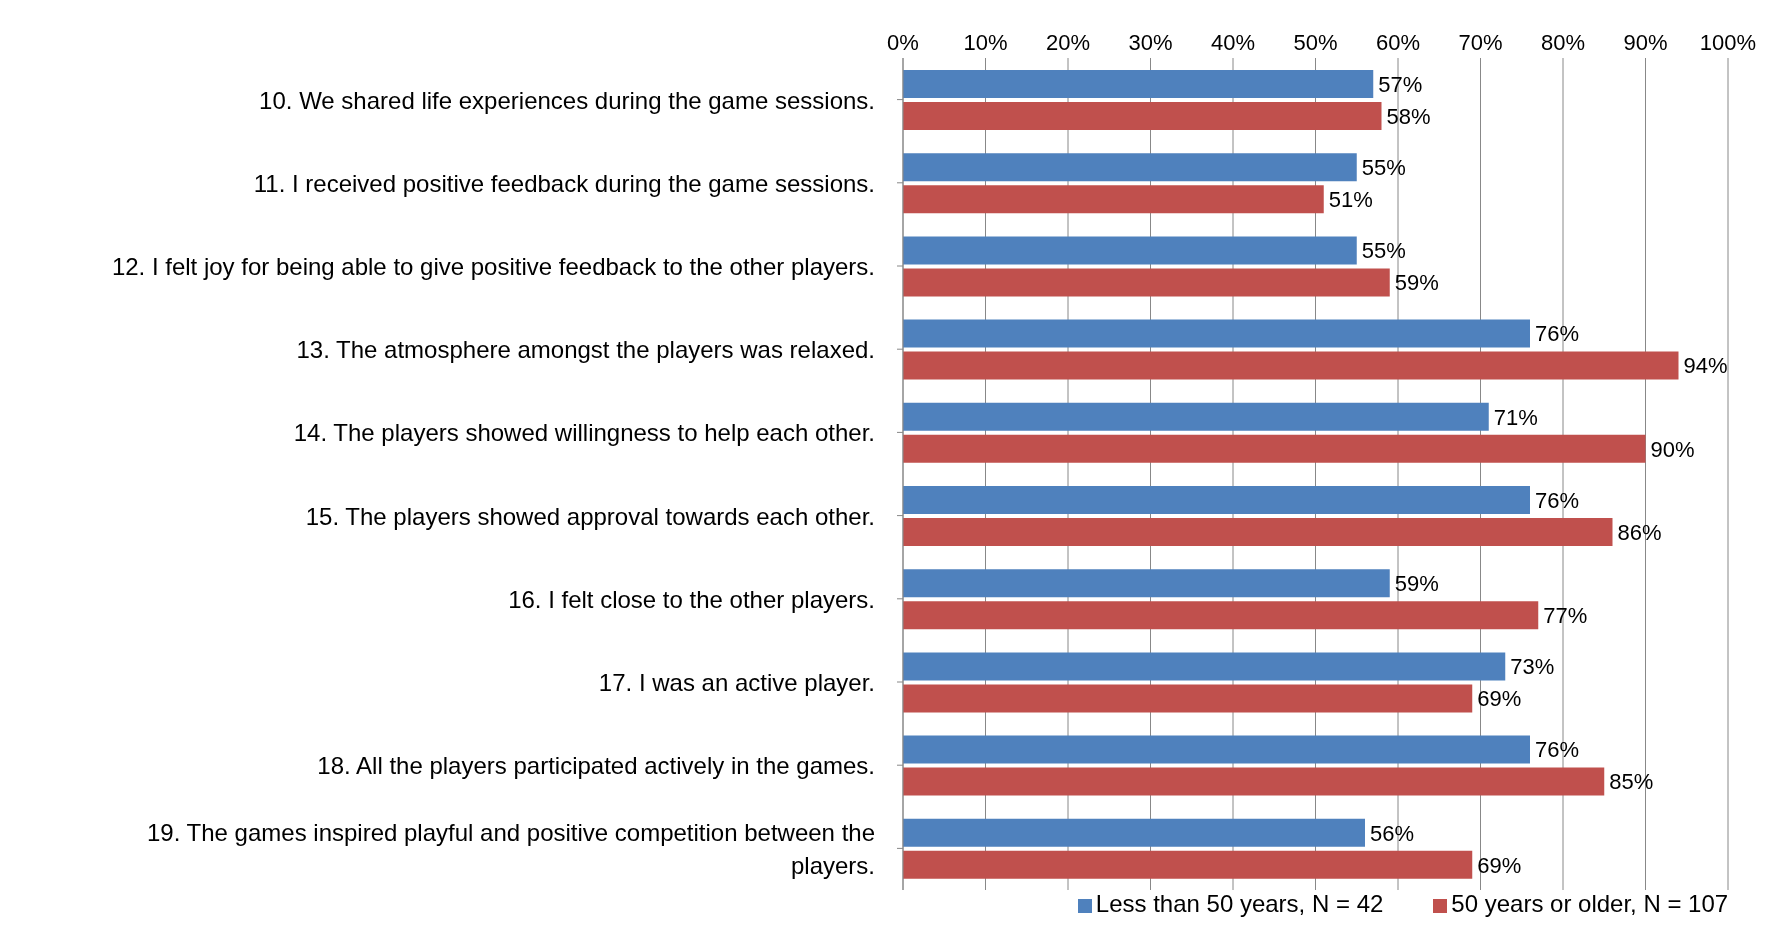  Describe the element at coordinates (1645, 42) in the screenshot. I see `x-tick-label: 90%` at that location.